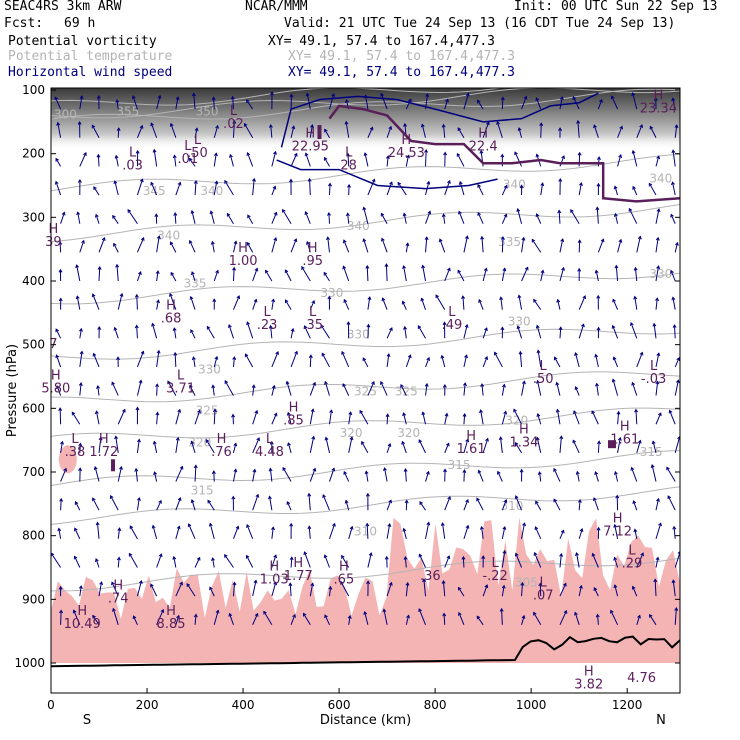 The height and width of the screenshot is (740, 740). What do you see at coordinates (632, 564) in the screenshot?
I see `extremum-value: .29` at bounding box center [632, 564].